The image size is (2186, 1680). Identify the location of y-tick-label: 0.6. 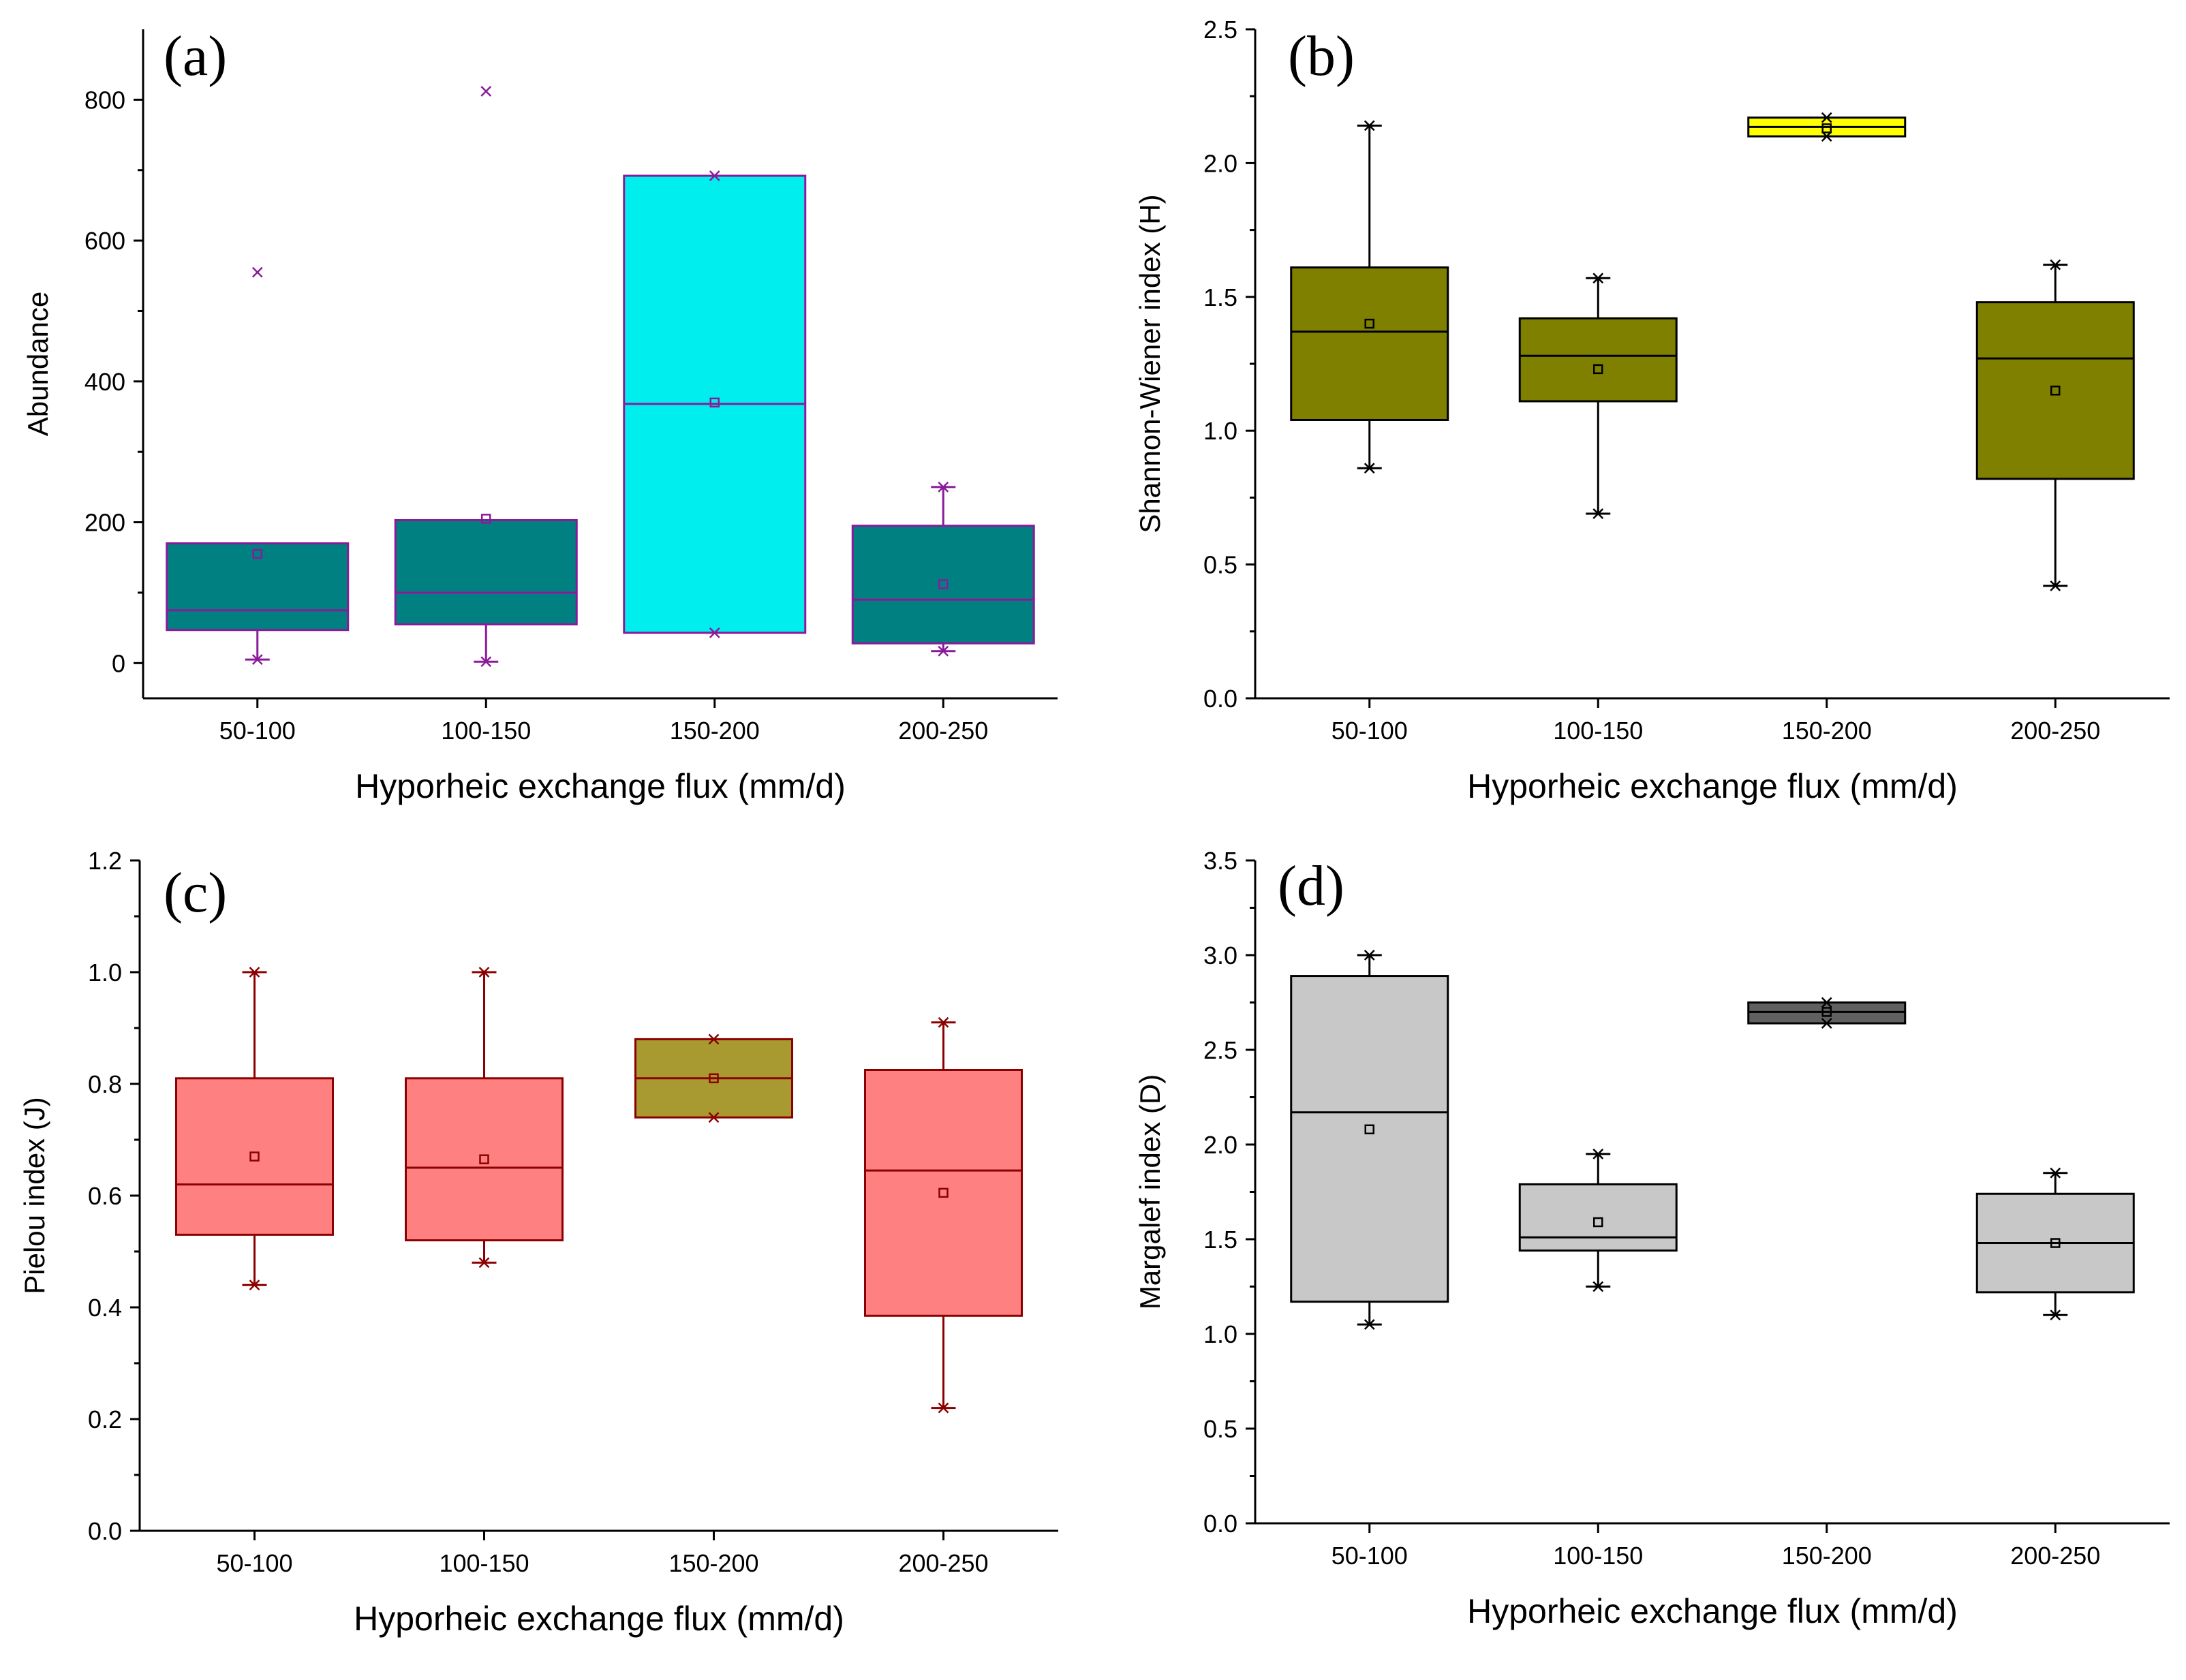
(105, 1196).